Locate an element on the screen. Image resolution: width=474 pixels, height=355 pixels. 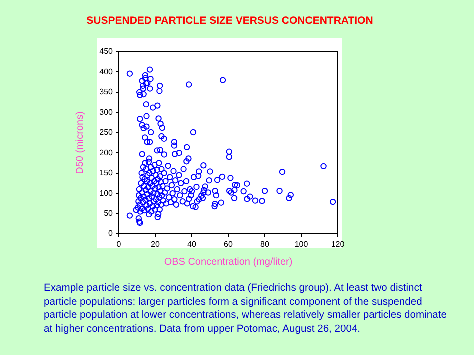
y-tick-label: 450 is located at coordinates (107, 51).